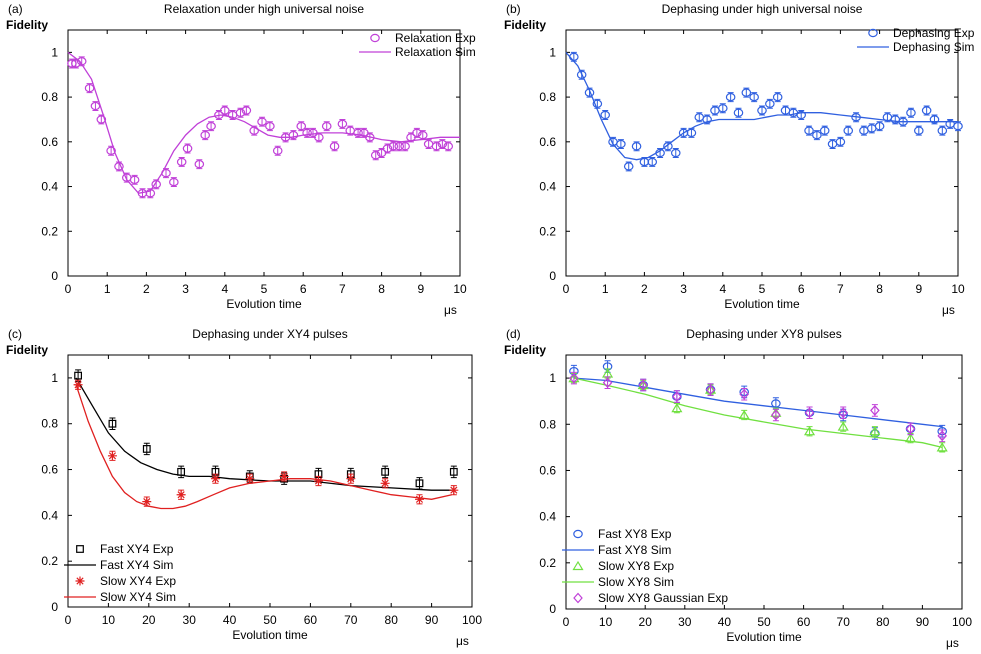  I want to click on x-axis-label: Evolution time, so click(270, 635).